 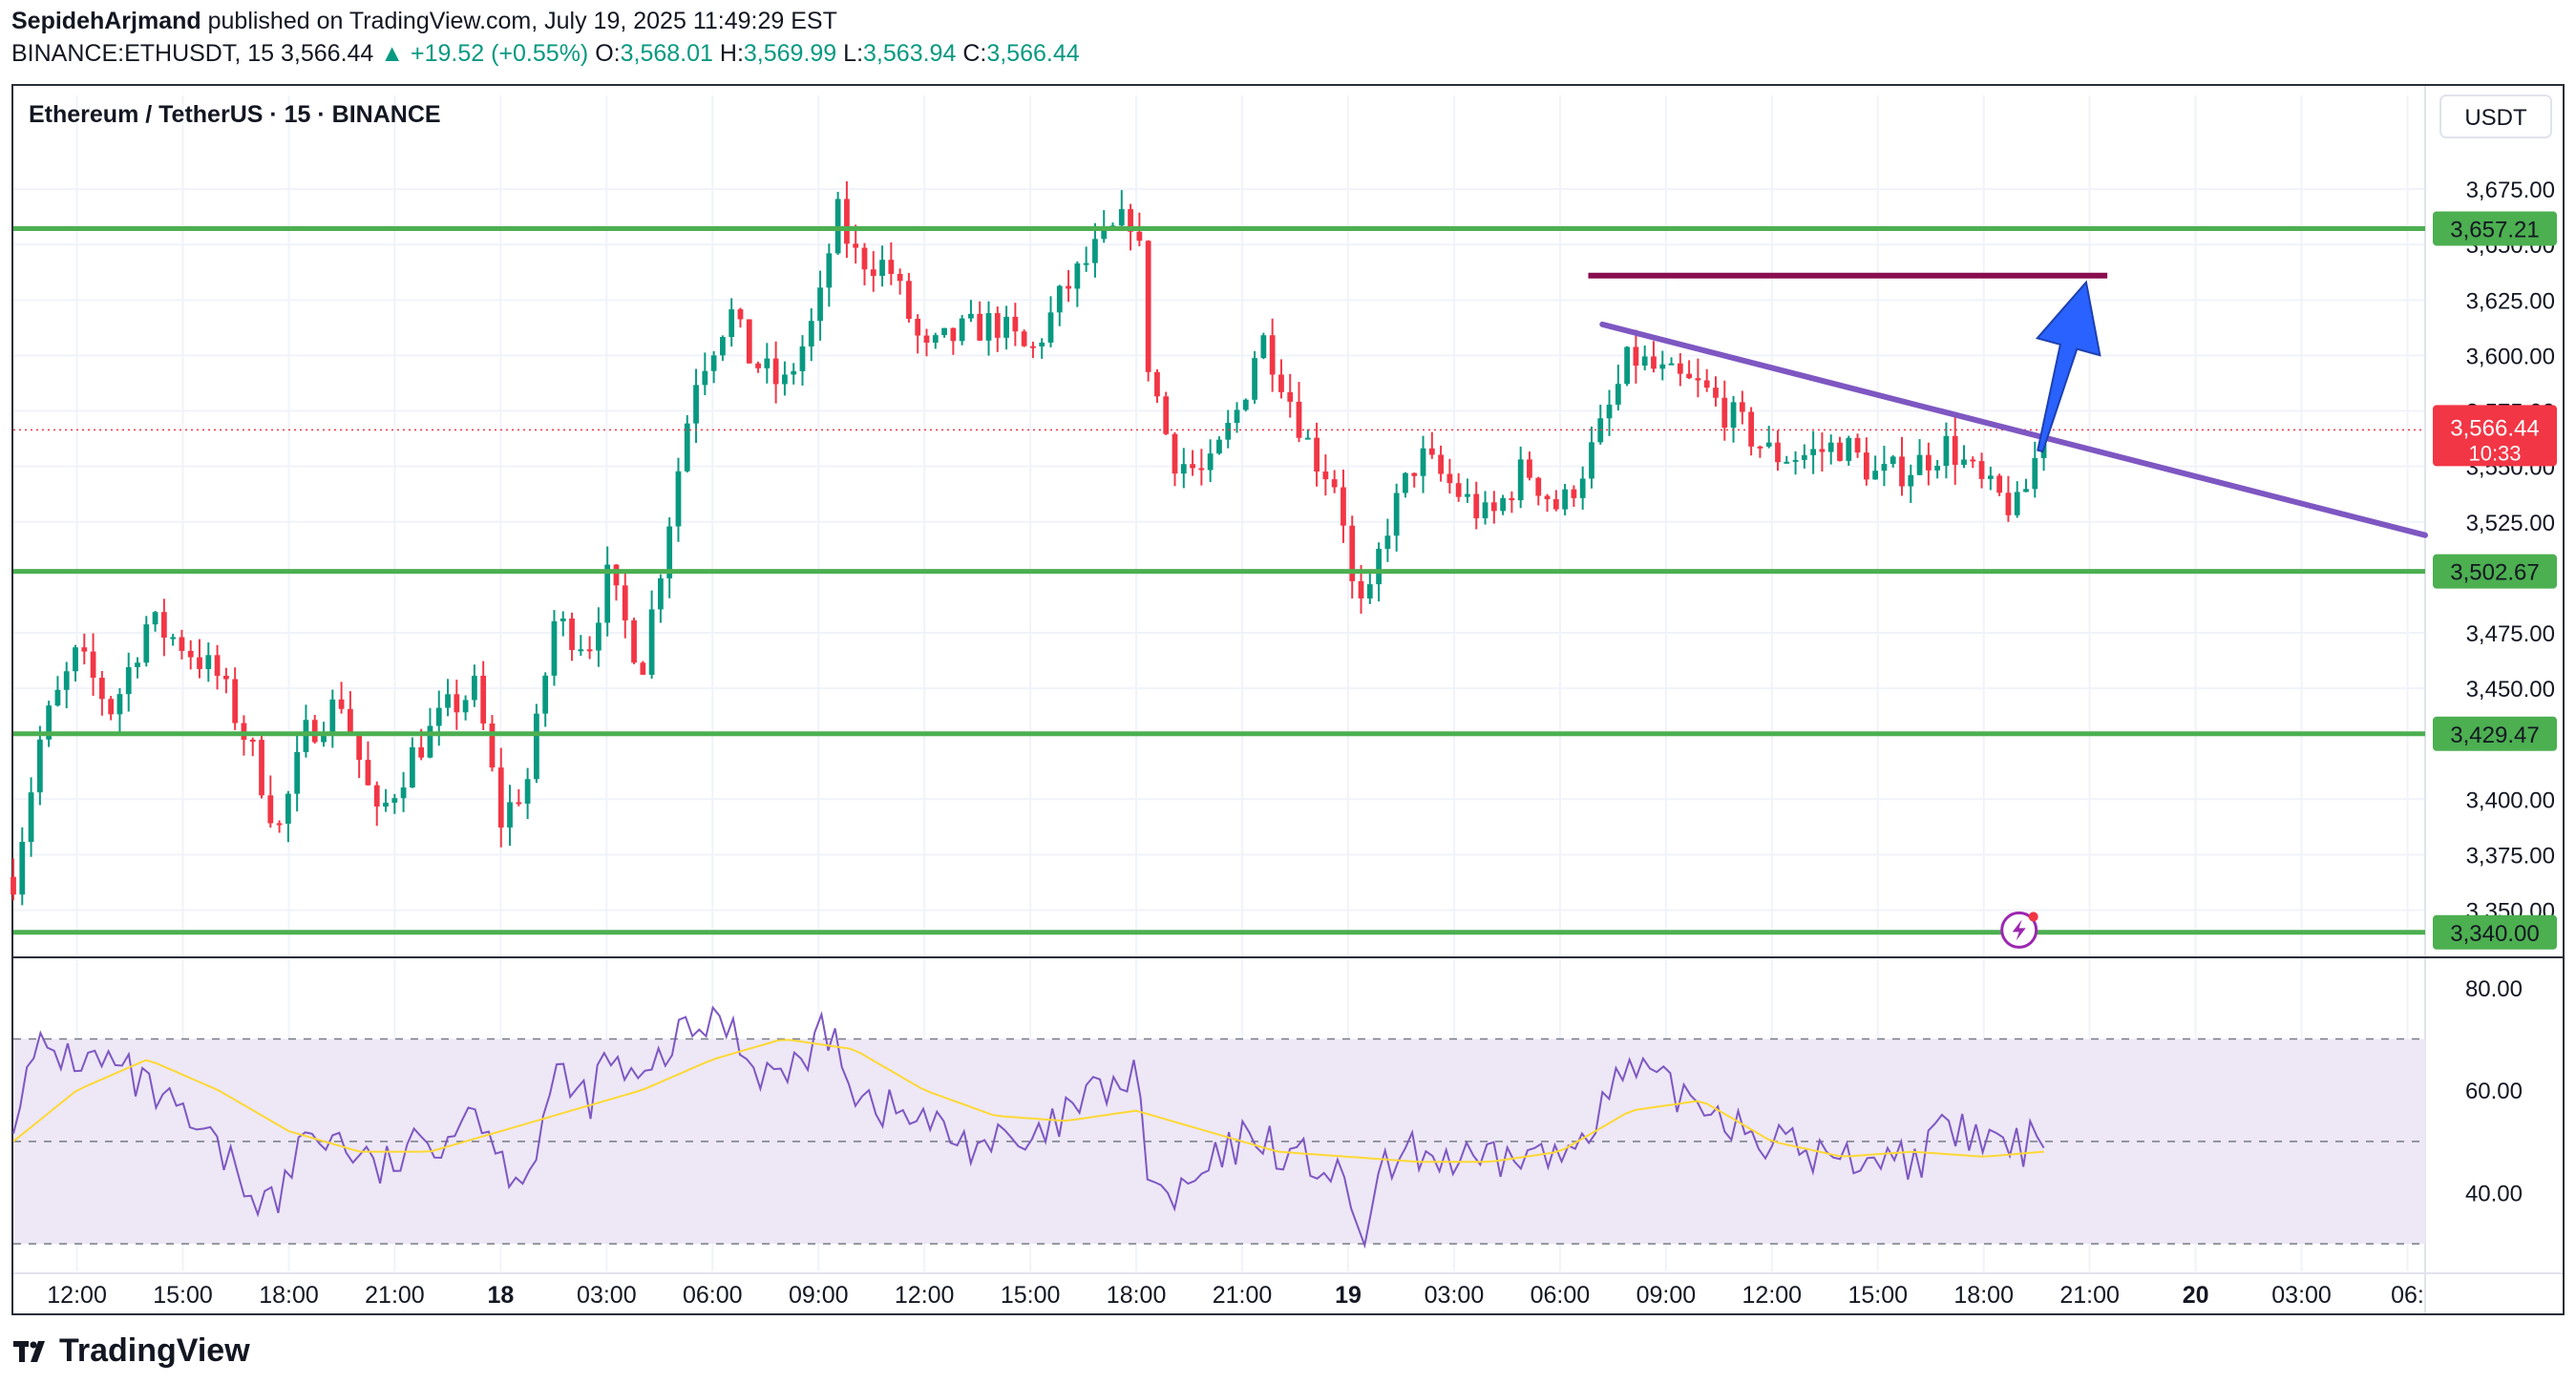 What do you see at coordinates (853, 53) in the screenshot?
I see `low-label: L:` at bounding box center [853, 53].